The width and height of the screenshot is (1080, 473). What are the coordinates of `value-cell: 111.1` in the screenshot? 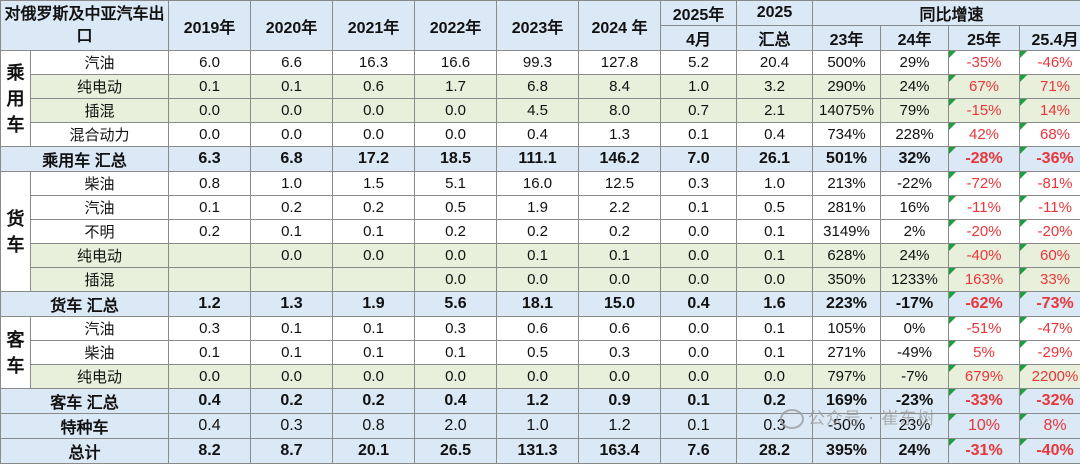 It's located at (538, 159).